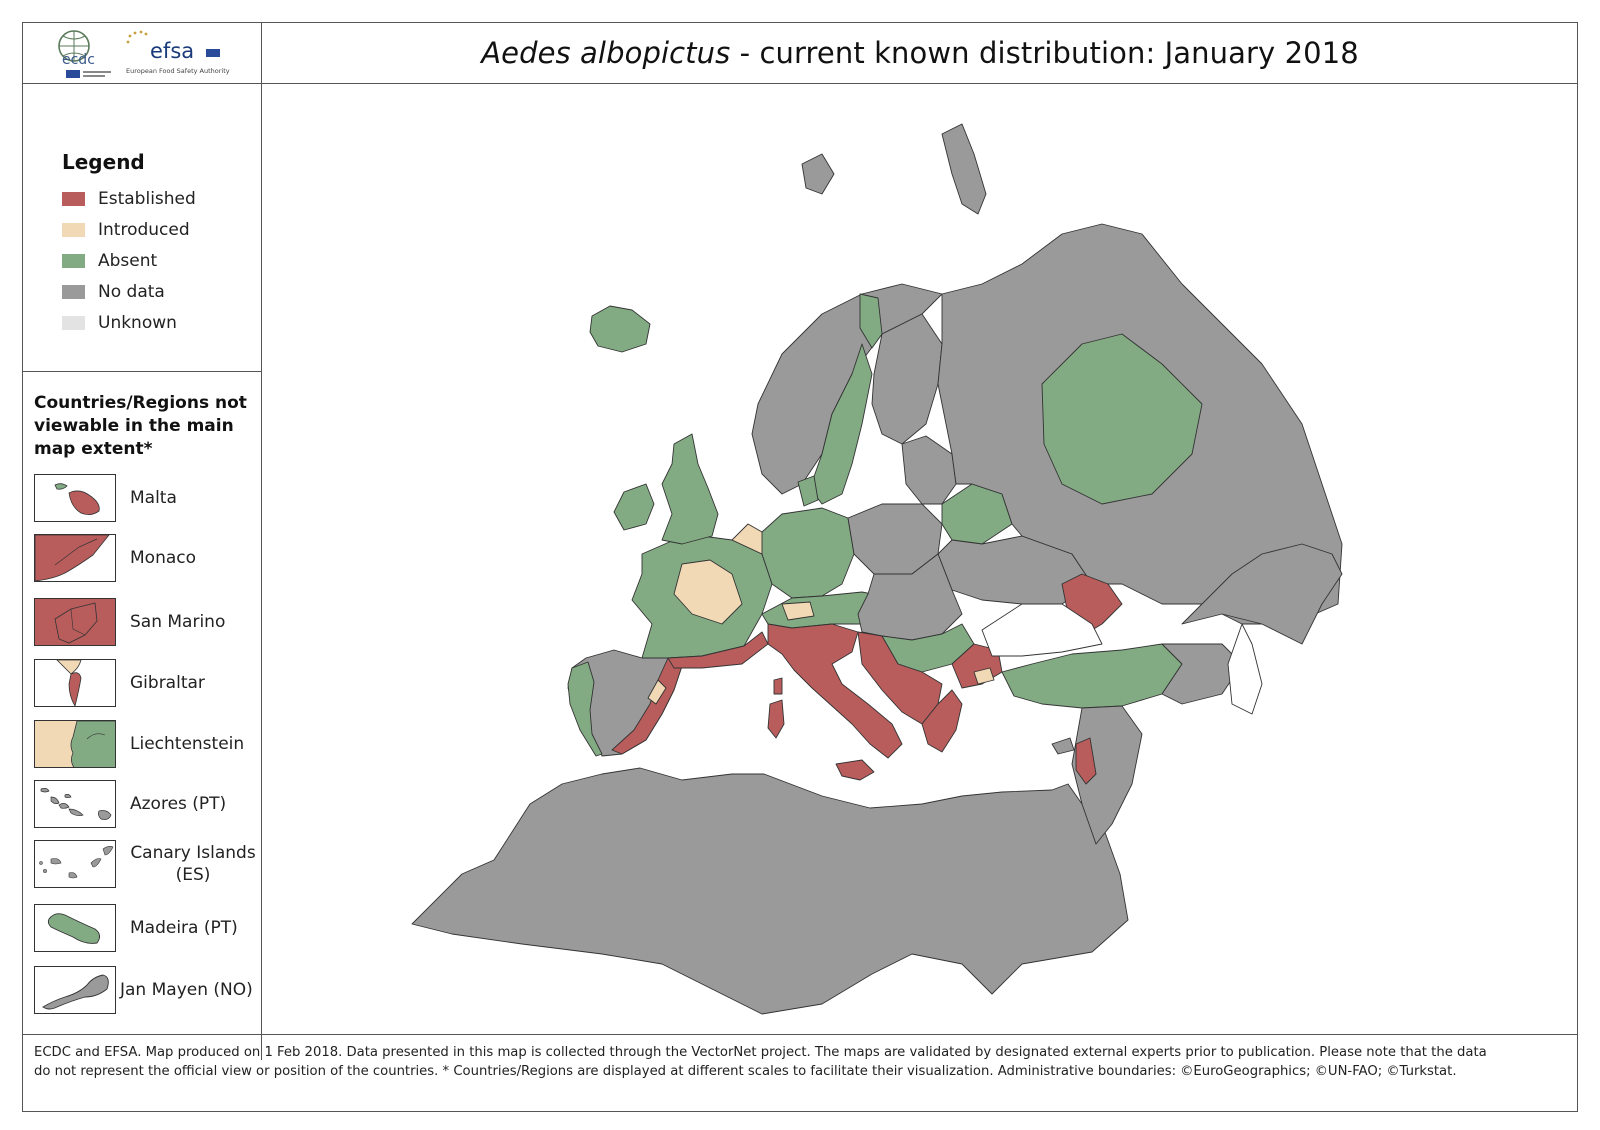 The image size is (1600, 1130). Describe the element at coordinates (75, 558) in the screenshot. I see `inset-thumb-monaco` at that location.